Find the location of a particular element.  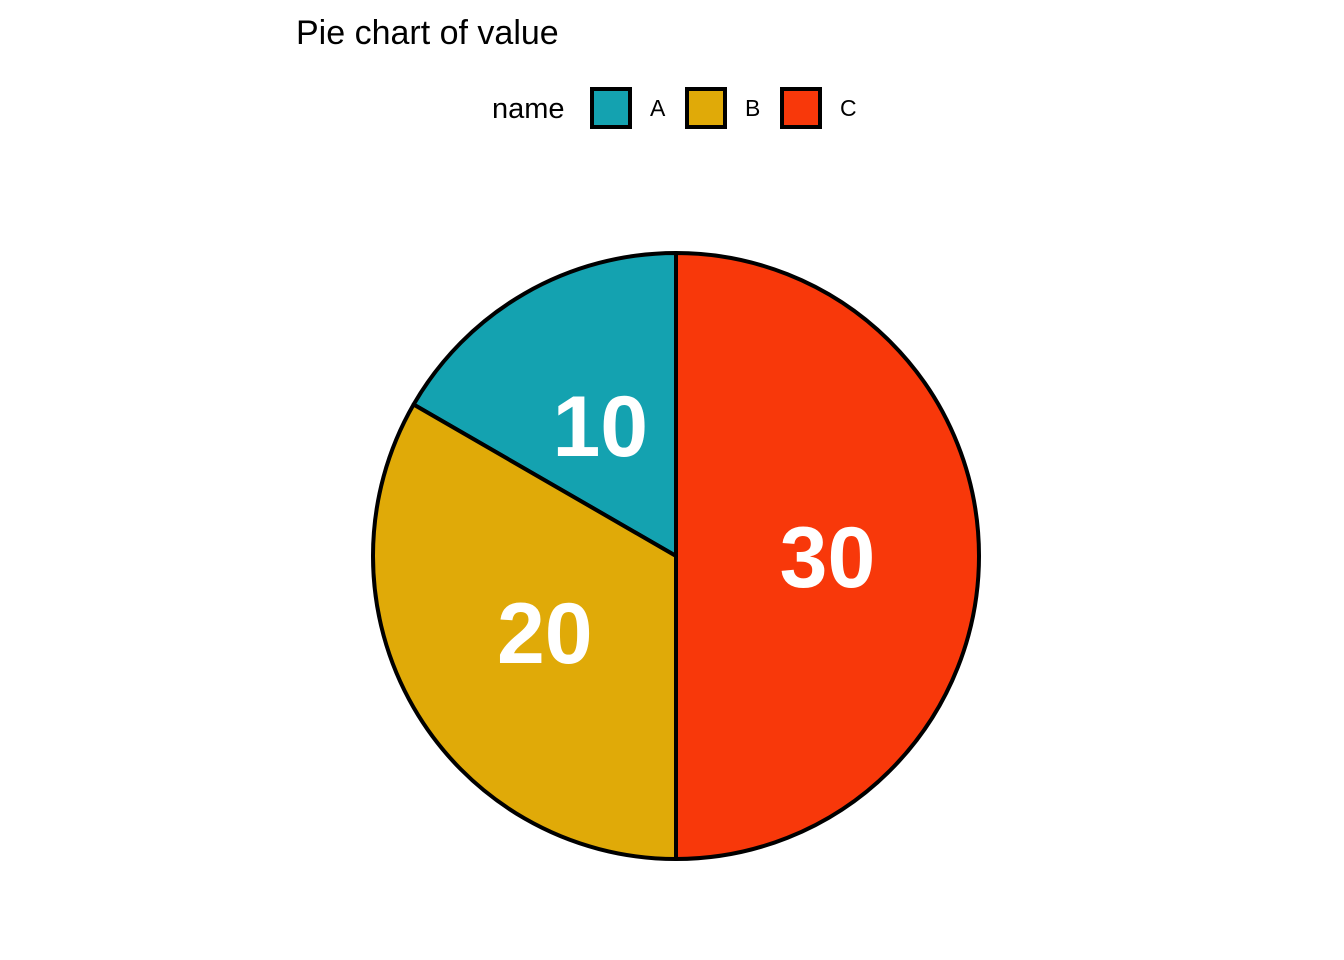

legend: name A B C is located at coordinates (674, 108).